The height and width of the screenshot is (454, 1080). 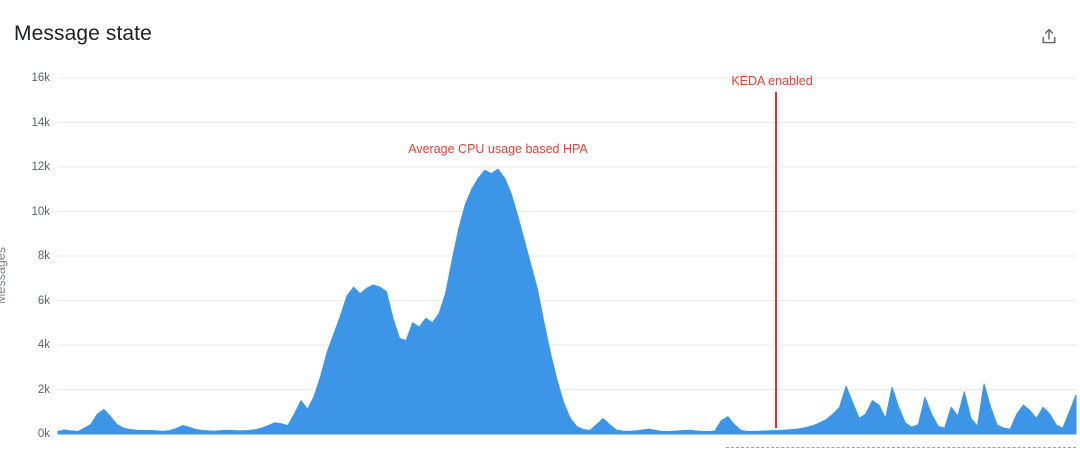 I want to click on y-axis-tick-label: 6k, so click(x=43, y=300).